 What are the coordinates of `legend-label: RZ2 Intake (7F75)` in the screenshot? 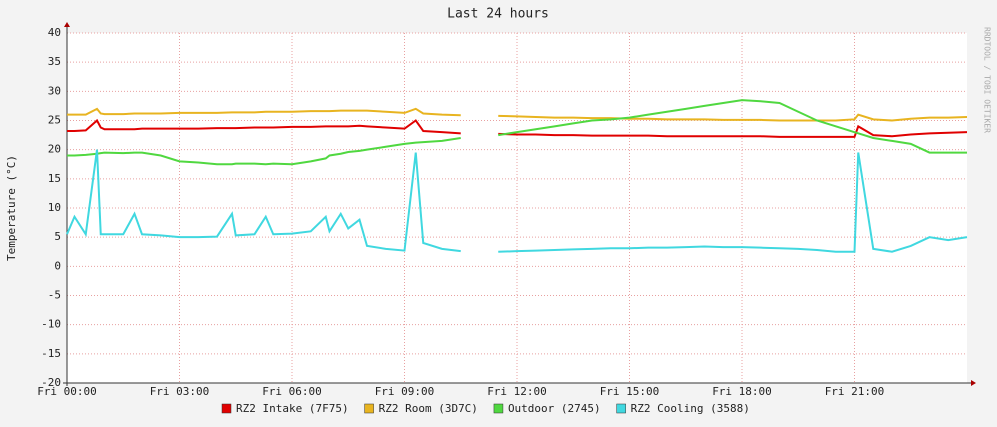 It's located at (292, 408).